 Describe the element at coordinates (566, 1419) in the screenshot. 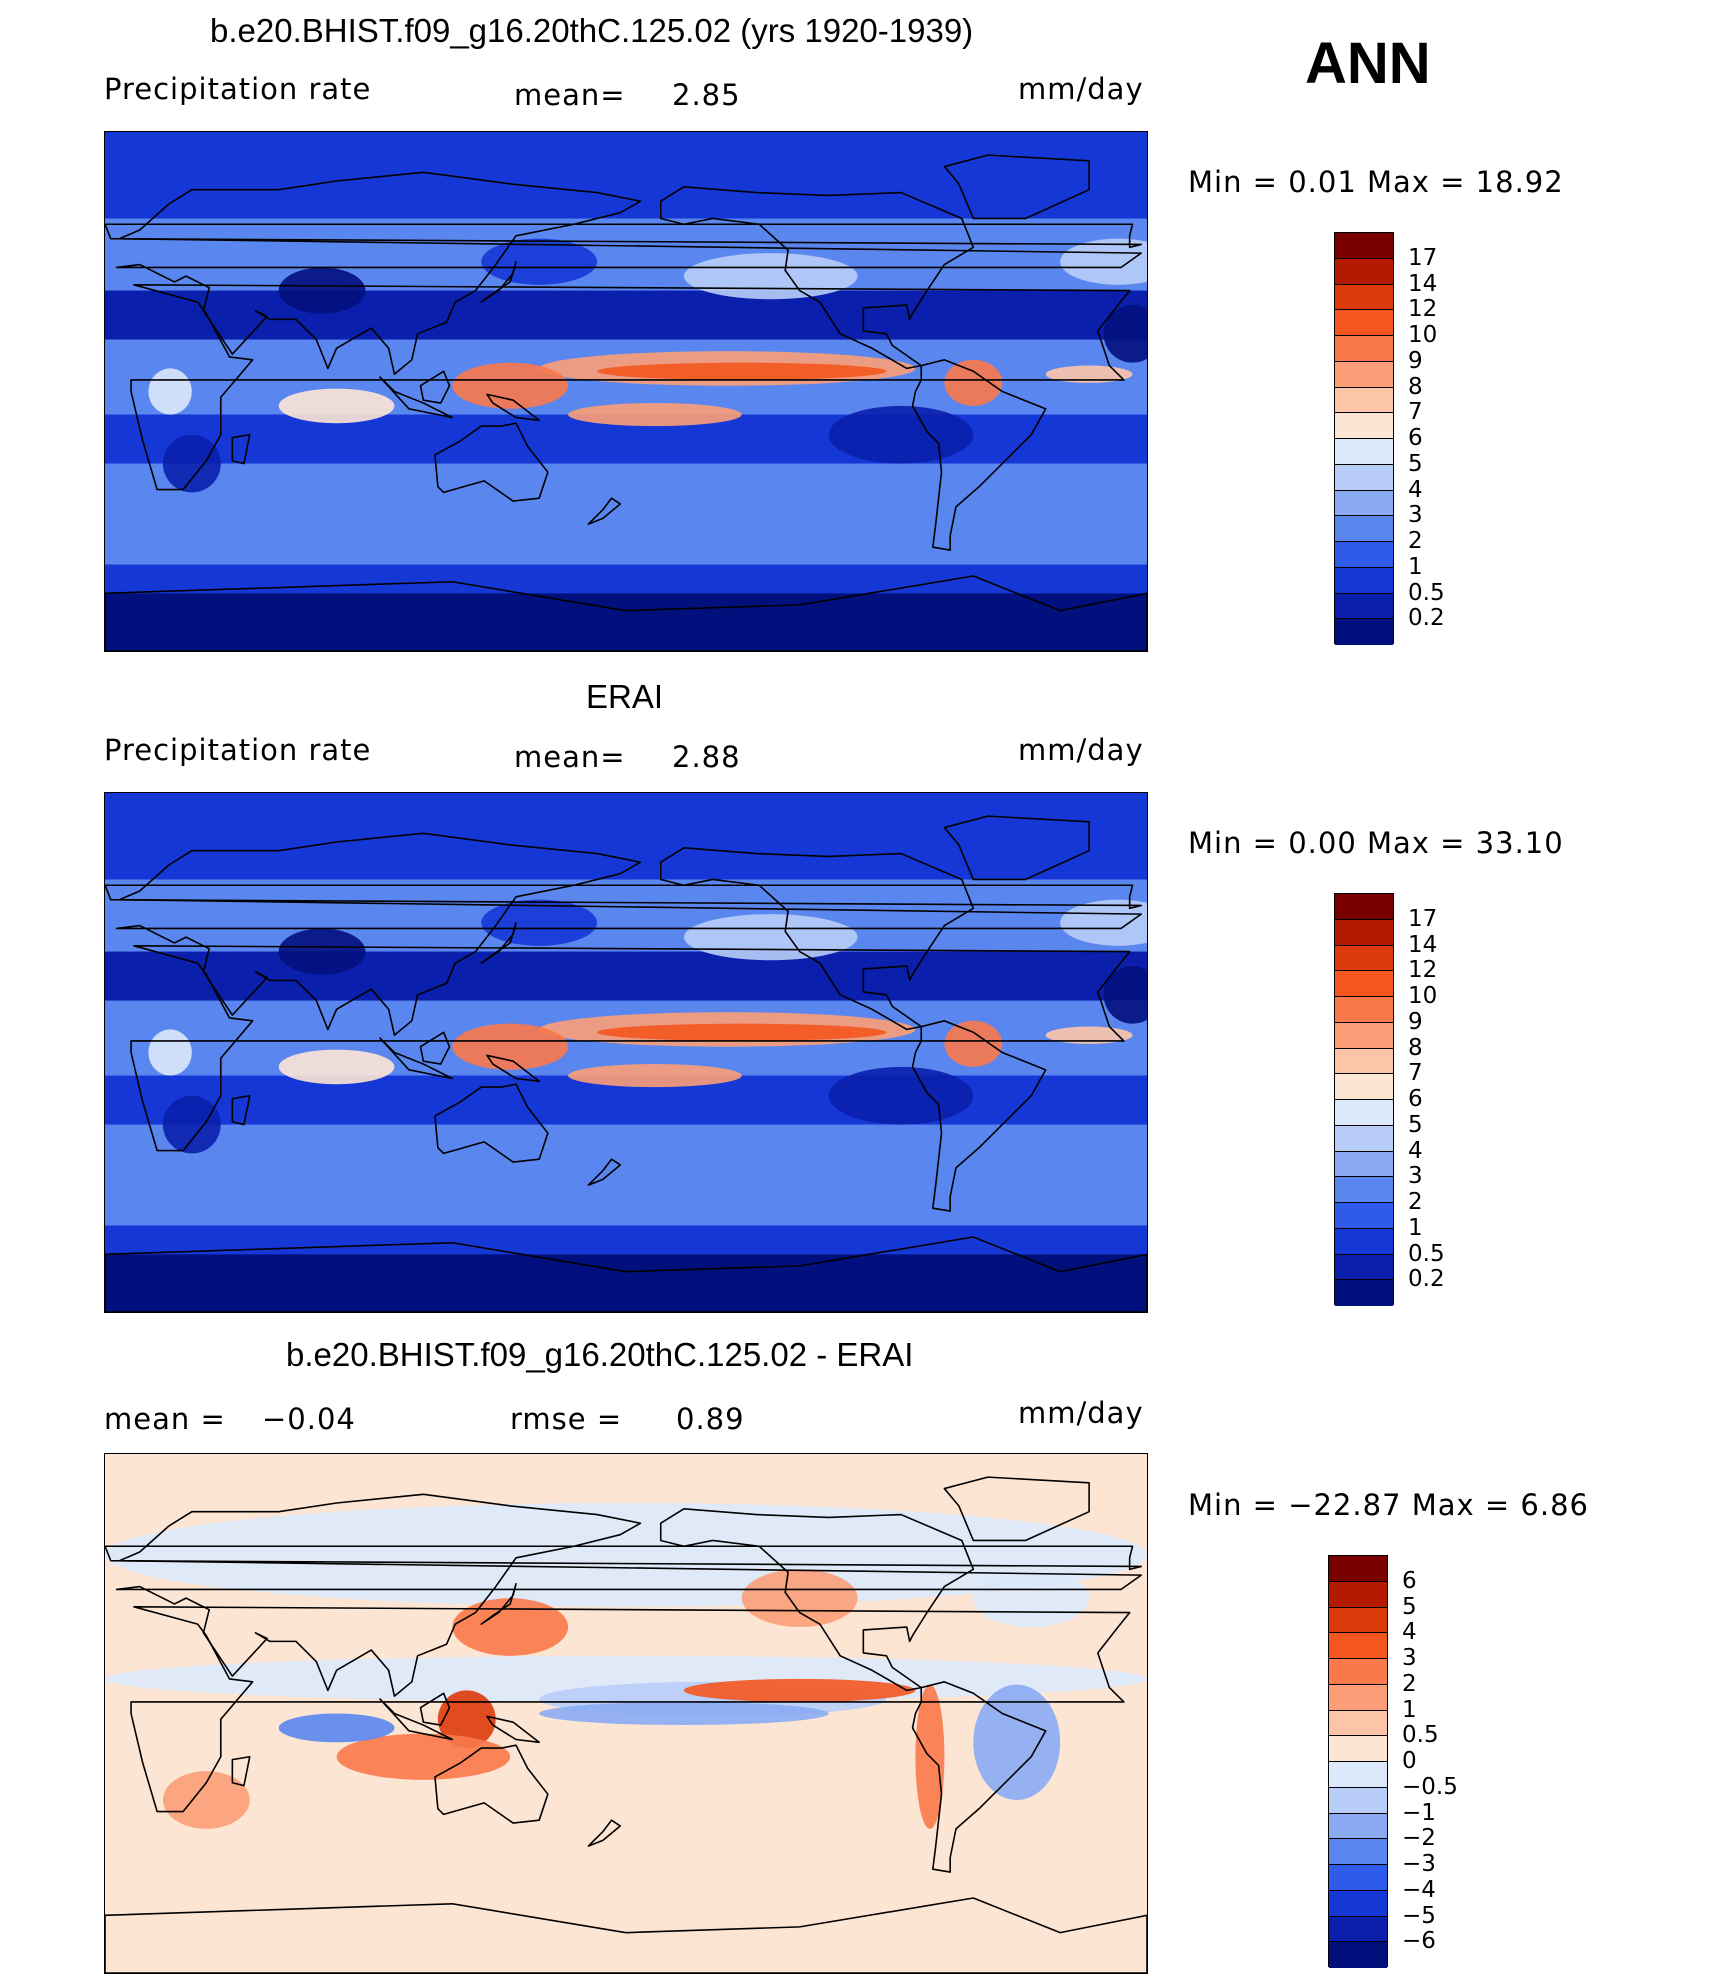

I see `panel3-rmse-label: rmse =` at that location.